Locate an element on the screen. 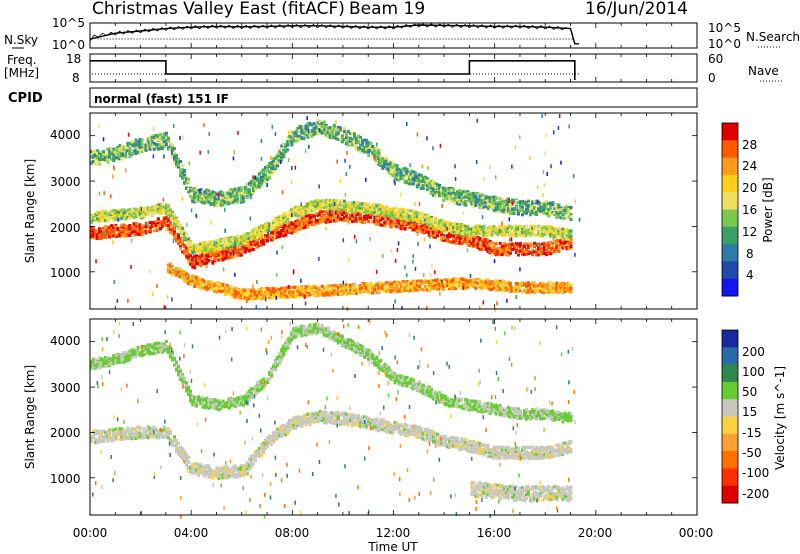 This screenshot has height=554, width=800. frequency-panel: Freq. [MHz] 18 8 60 0 Nave is located at coordinates (393, 68).